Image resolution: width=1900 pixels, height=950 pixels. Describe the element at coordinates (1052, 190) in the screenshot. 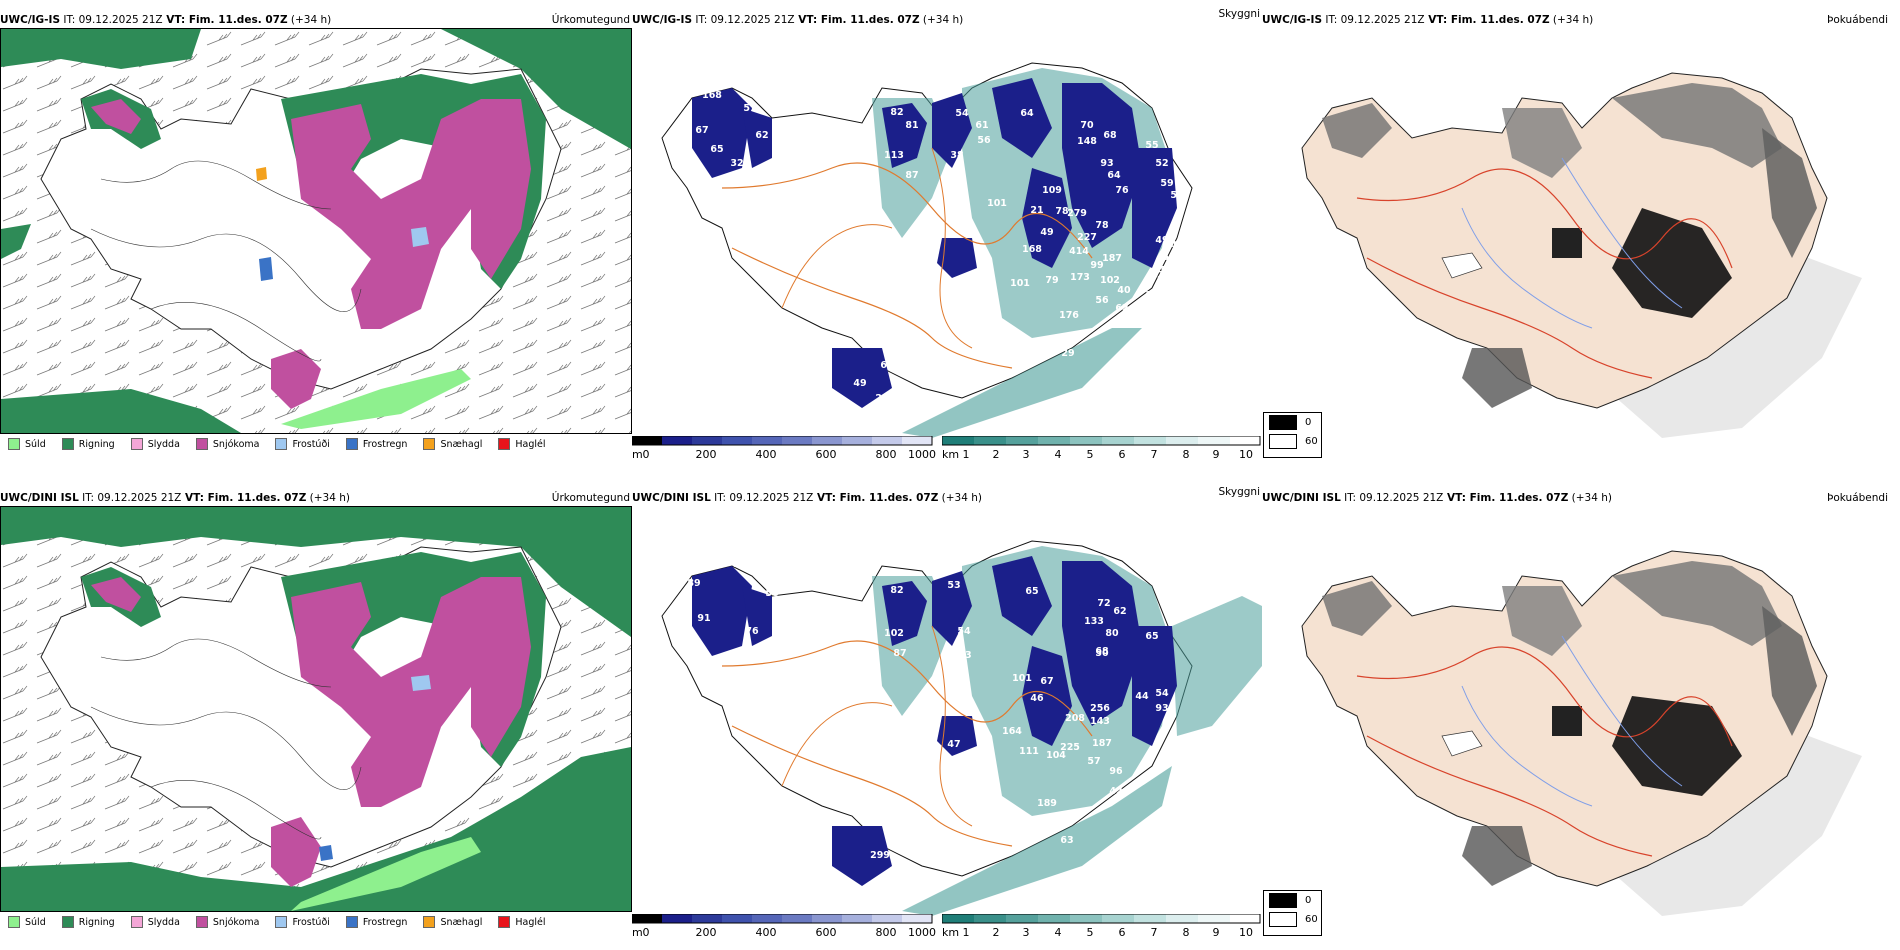

I see `elevation-label: 109` at that location.